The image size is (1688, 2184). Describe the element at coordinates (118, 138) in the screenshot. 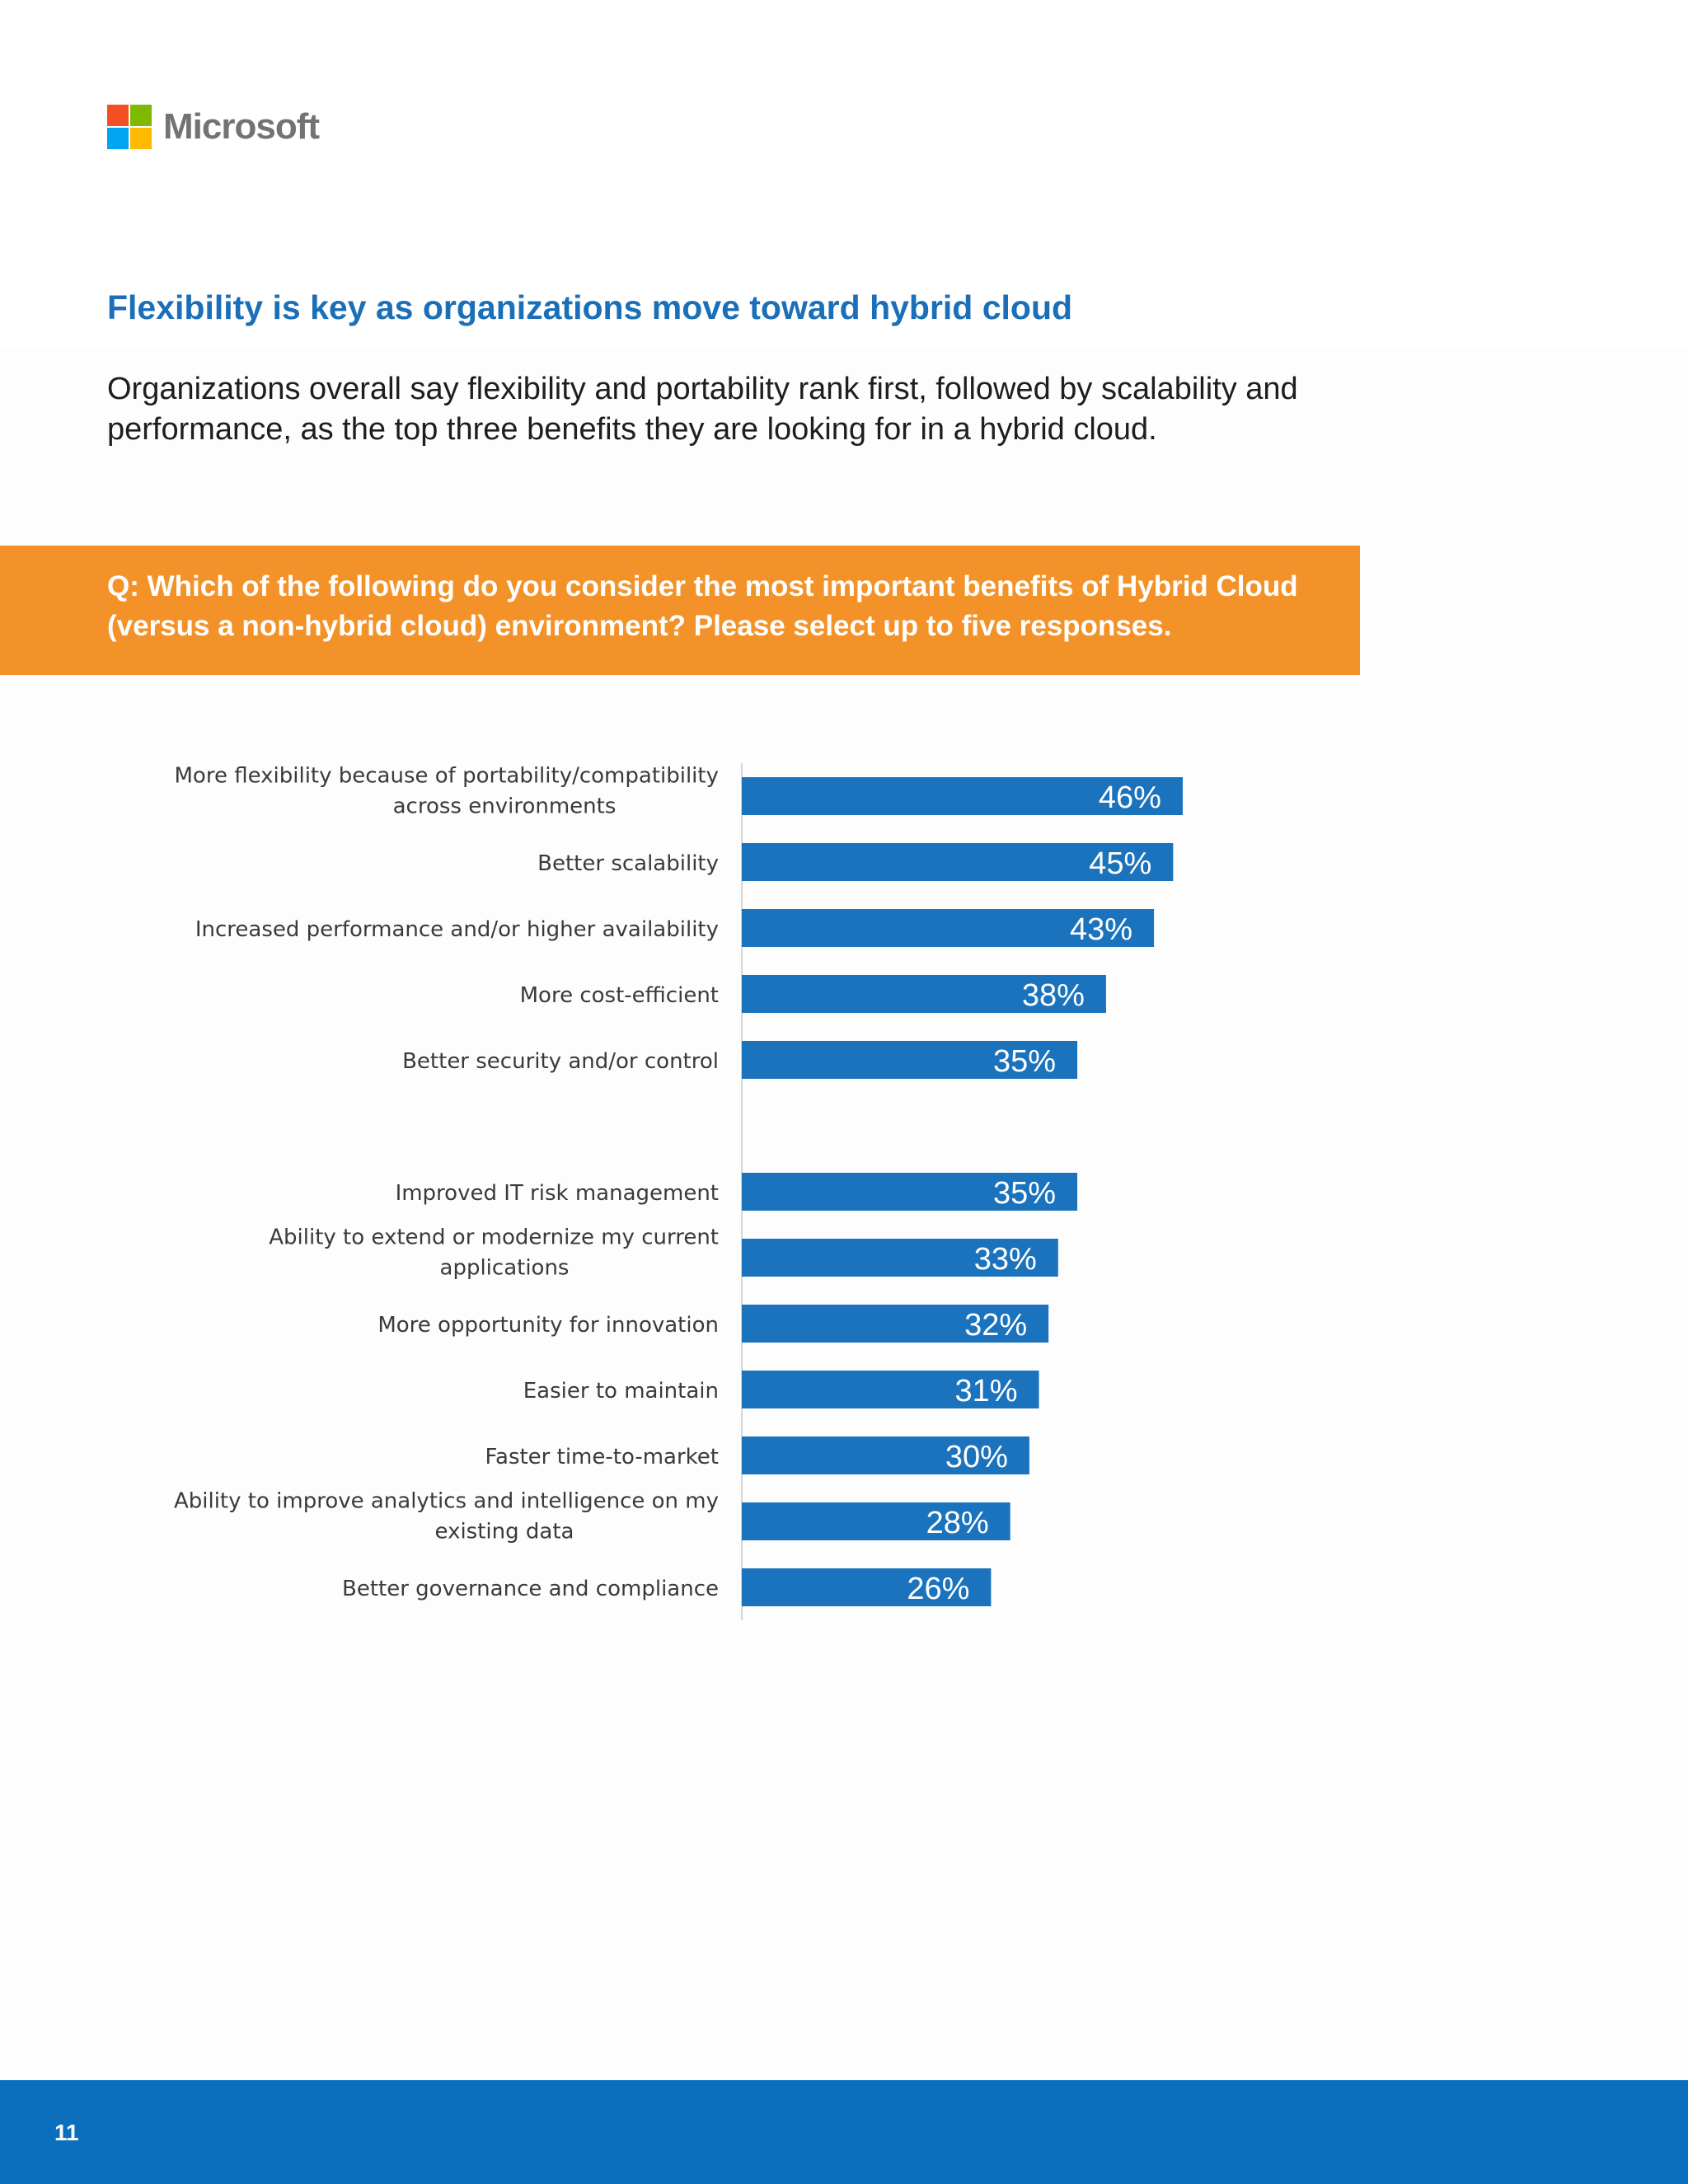

I see `logo-square-blue` at that location.